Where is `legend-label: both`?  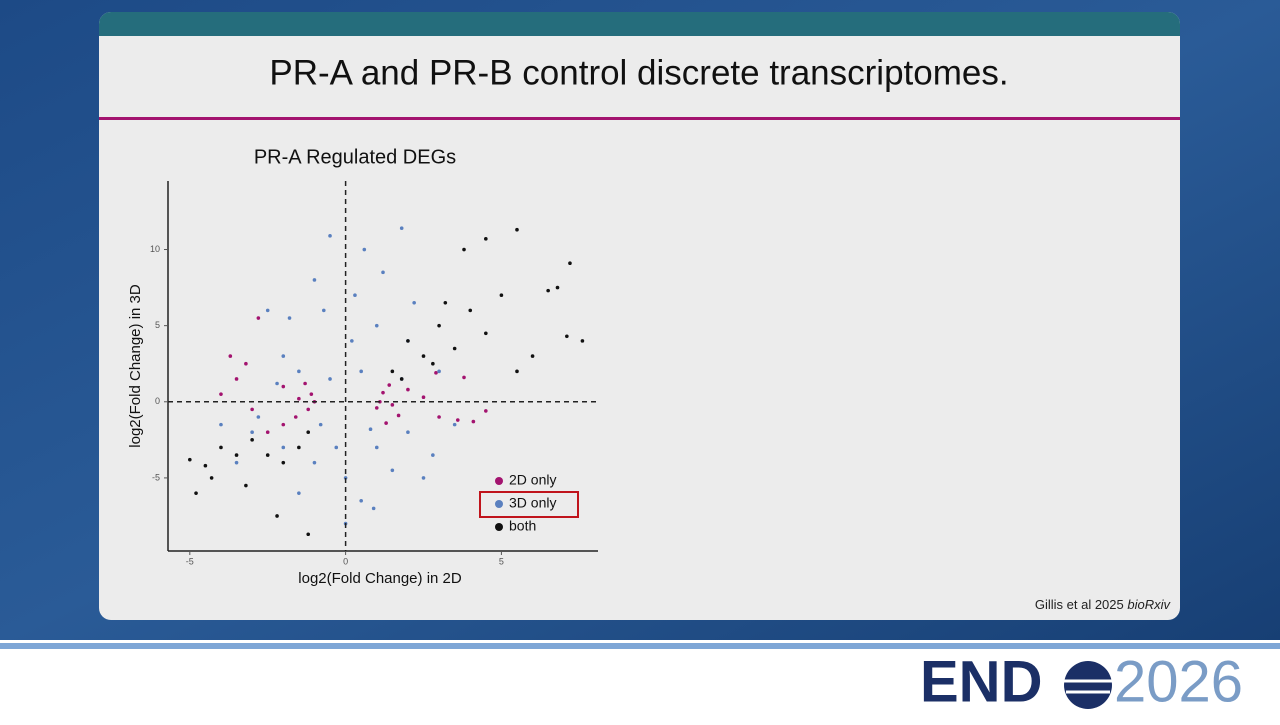 legend-label: both is located at coordinates (522, 526).